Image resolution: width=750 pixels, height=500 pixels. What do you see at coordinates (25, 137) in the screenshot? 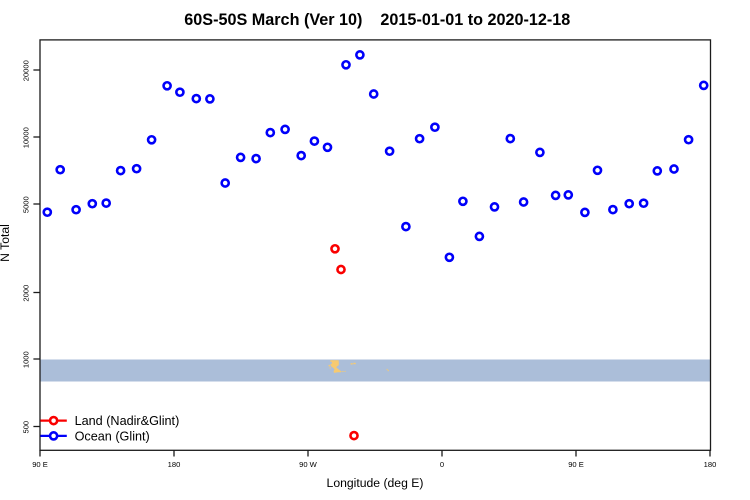
I see `svg-text: 10000` at bounding box center [25, 137].